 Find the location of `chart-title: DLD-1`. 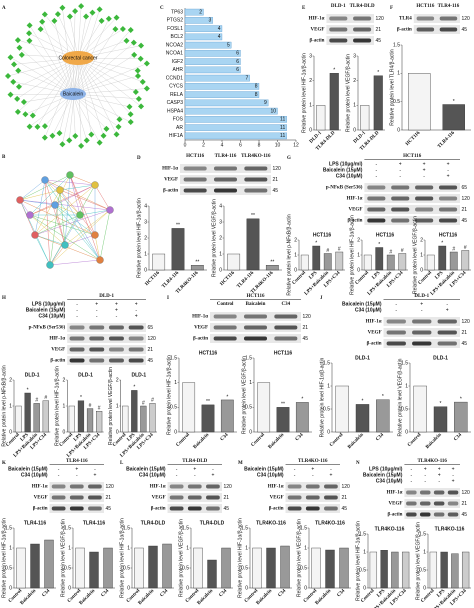

chart-title: DLD-1 is located at coordinates (85, 375).